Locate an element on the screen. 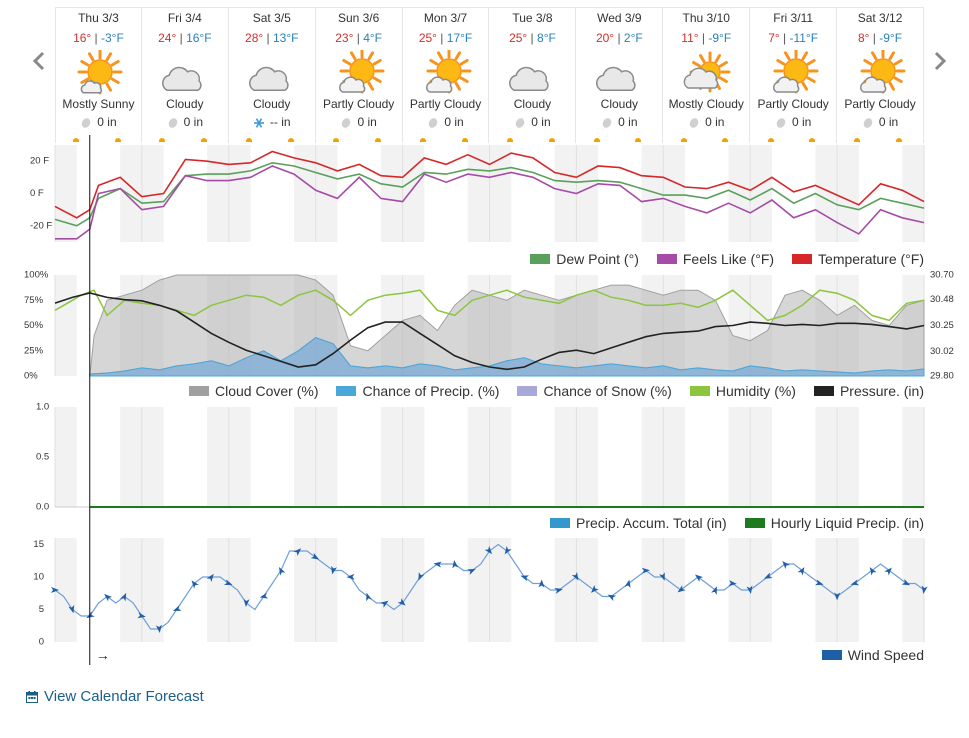 The image size is (969, 738). day-condition: Partly Cloudy is located at coordinates (793, 104).